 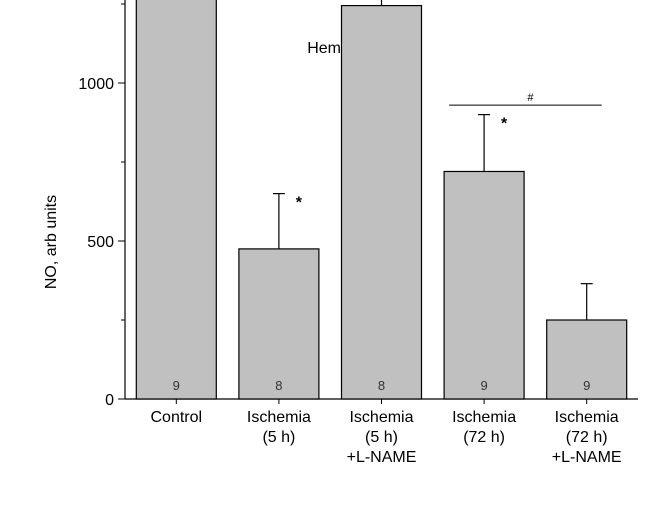 What do you see at coordinates (96, 84) in the screenshot?
I see `y-tick-label: 1000` at bounding box center [96, 84].